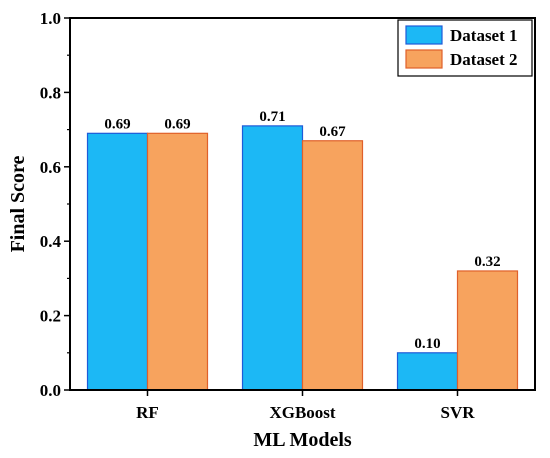 The image size is (550, 458). What do you see at coordinates (50, 18) in the screenshot?
I see `y-tick-label: 1.0` at bounding box center [50, 18].